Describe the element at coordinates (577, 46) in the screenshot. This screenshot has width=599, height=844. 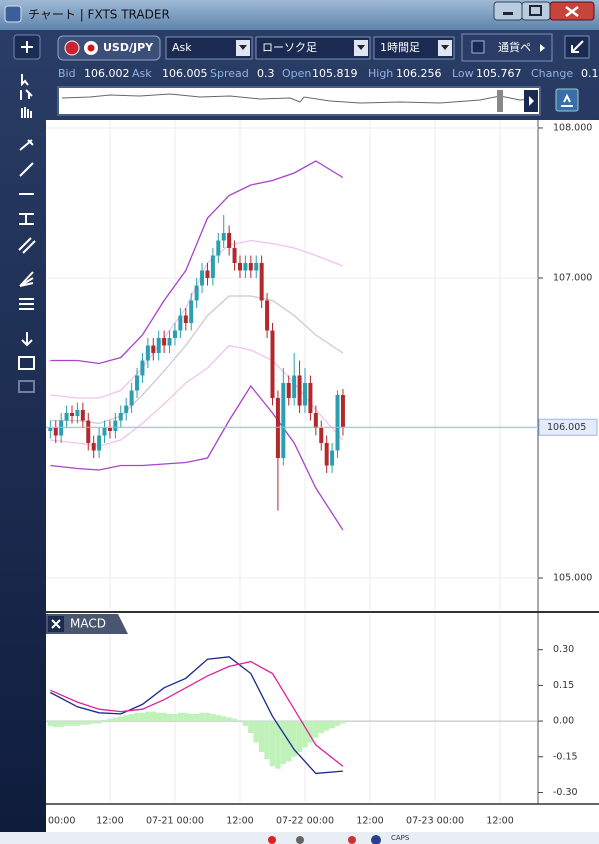
I see `detach-icon` at that location.